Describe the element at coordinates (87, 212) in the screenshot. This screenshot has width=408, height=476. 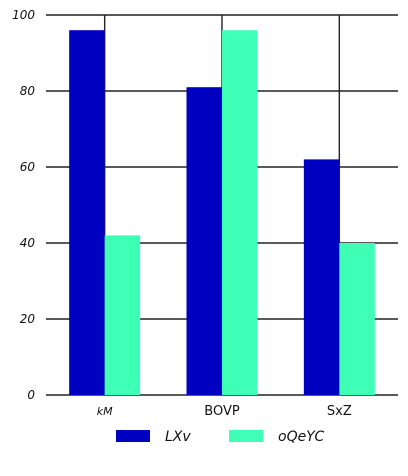
I see `bar-LXv-kM` at that location.